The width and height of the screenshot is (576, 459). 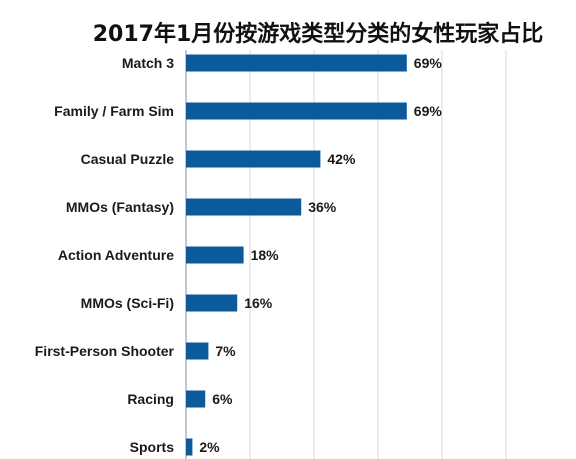 I want to click on value-label: 36%, so click(x=322, y=207).